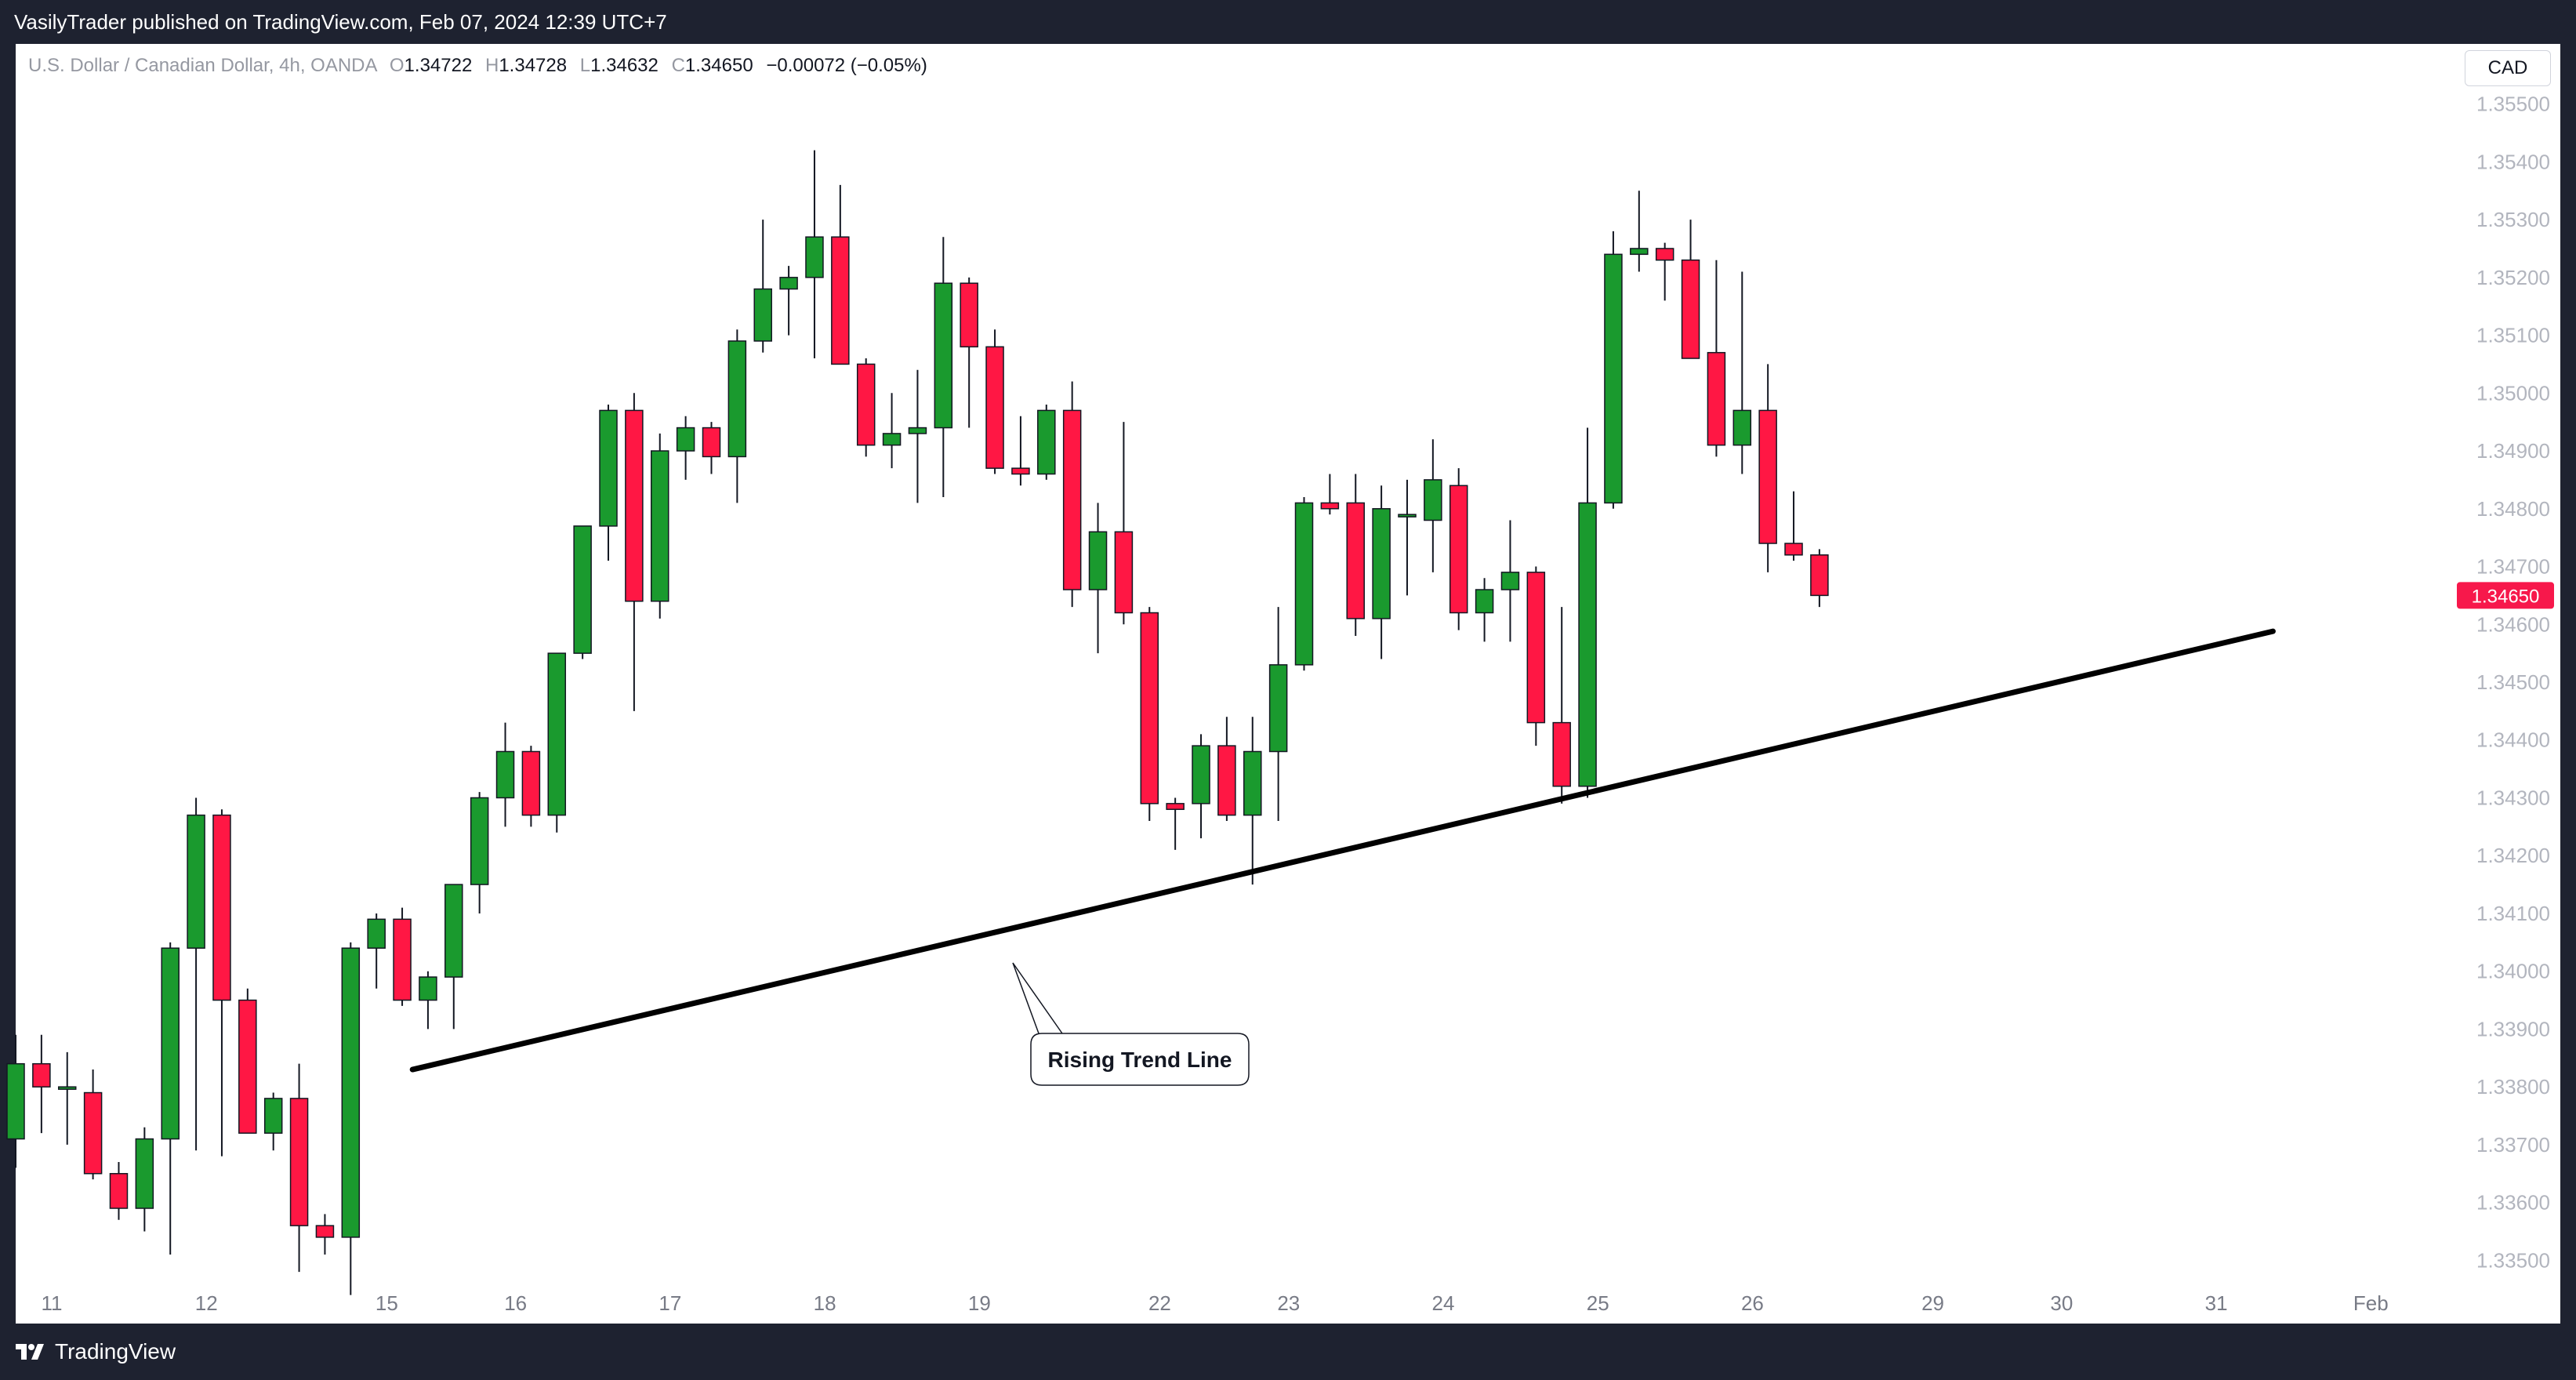  What do you see at coordinates (1215, 1303) in the screenshot?
I see `time-axis: 11 12 15 16 17 18 19 22 23 24 25 26 29 30 31 Feb` at bounding box center [1215, 1303].